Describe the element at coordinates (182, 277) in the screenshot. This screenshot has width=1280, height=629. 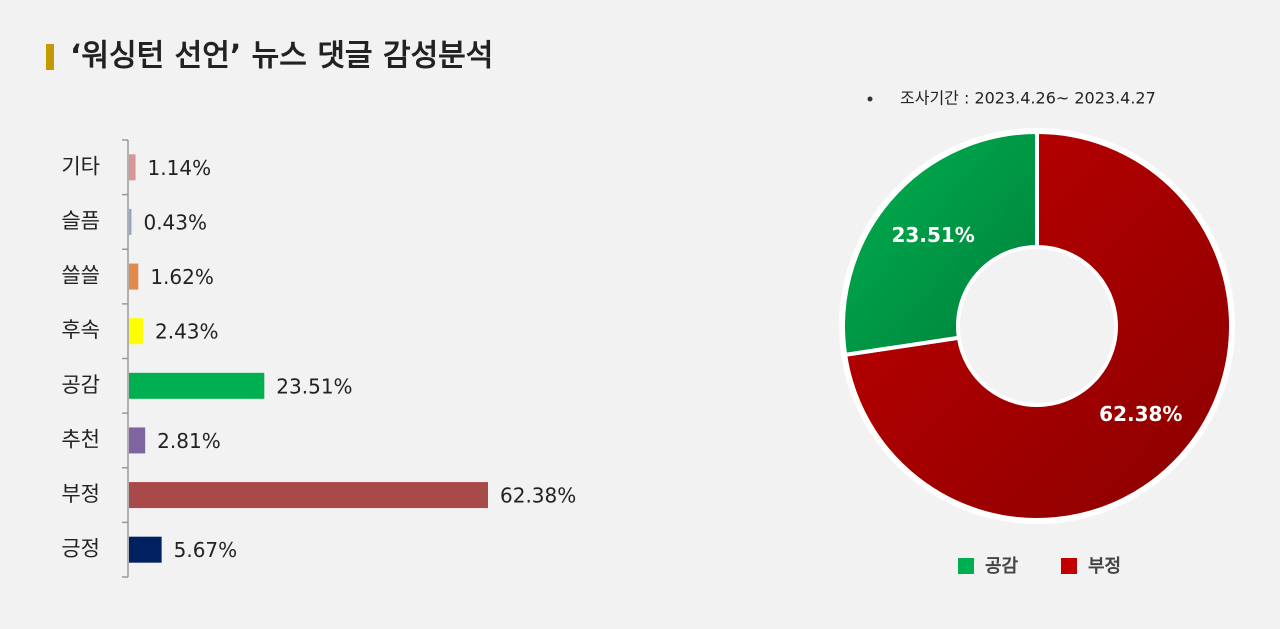
I see `value-label: 1.62%` at that location.